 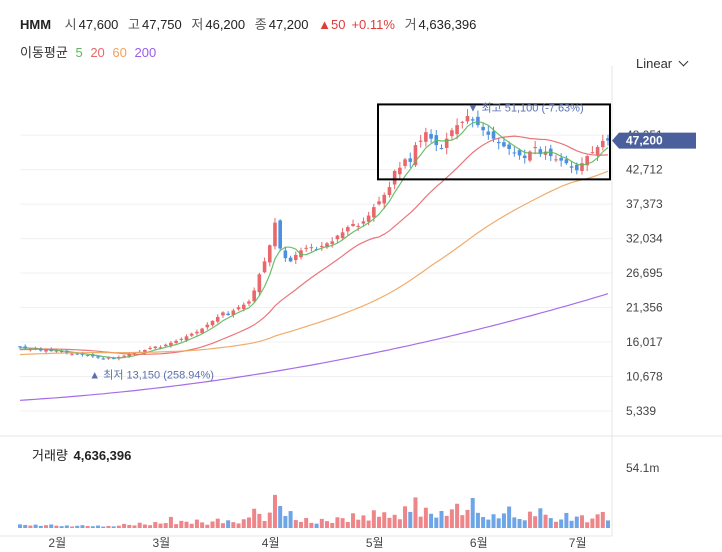 What do you see at coordinates (373, 24) in the screenshot?
I see `change-pct: +0.11%` at bounding box center [373, 24].